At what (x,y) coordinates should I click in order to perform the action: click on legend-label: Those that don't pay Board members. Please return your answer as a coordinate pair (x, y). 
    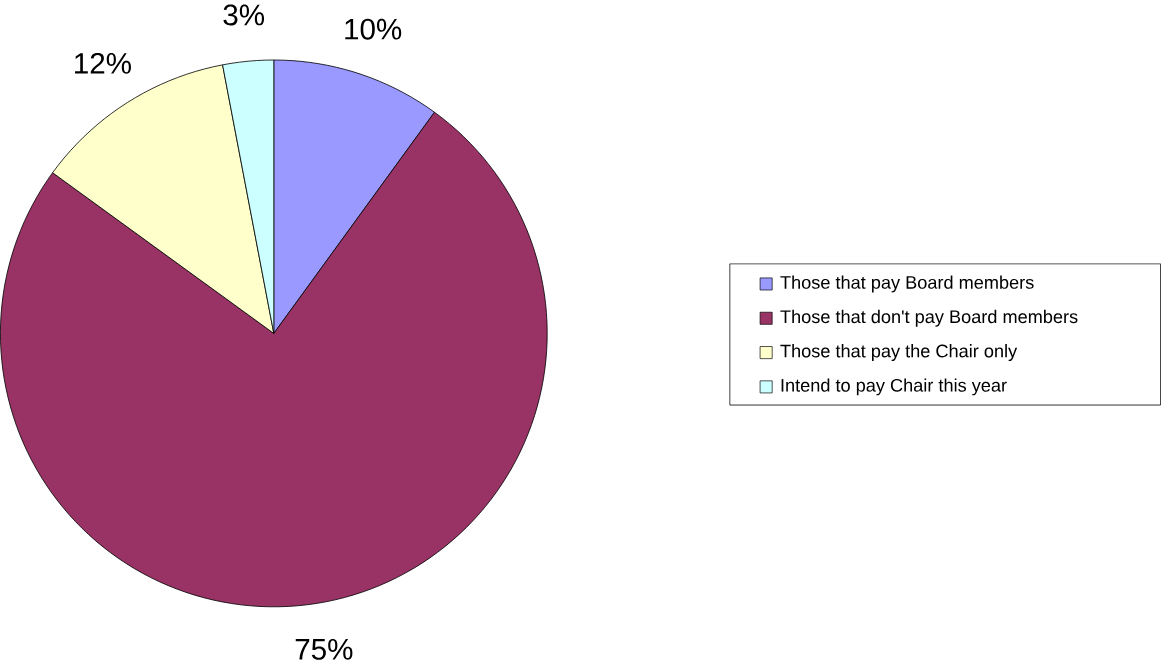
    Looking at the image, I should click on (929, 318).